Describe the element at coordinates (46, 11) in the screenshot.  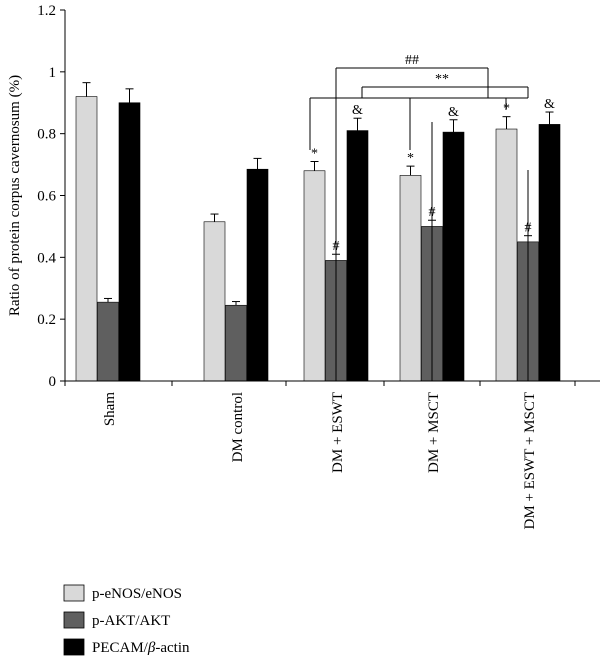
I see `y-tick-label: 1.2` at that location.